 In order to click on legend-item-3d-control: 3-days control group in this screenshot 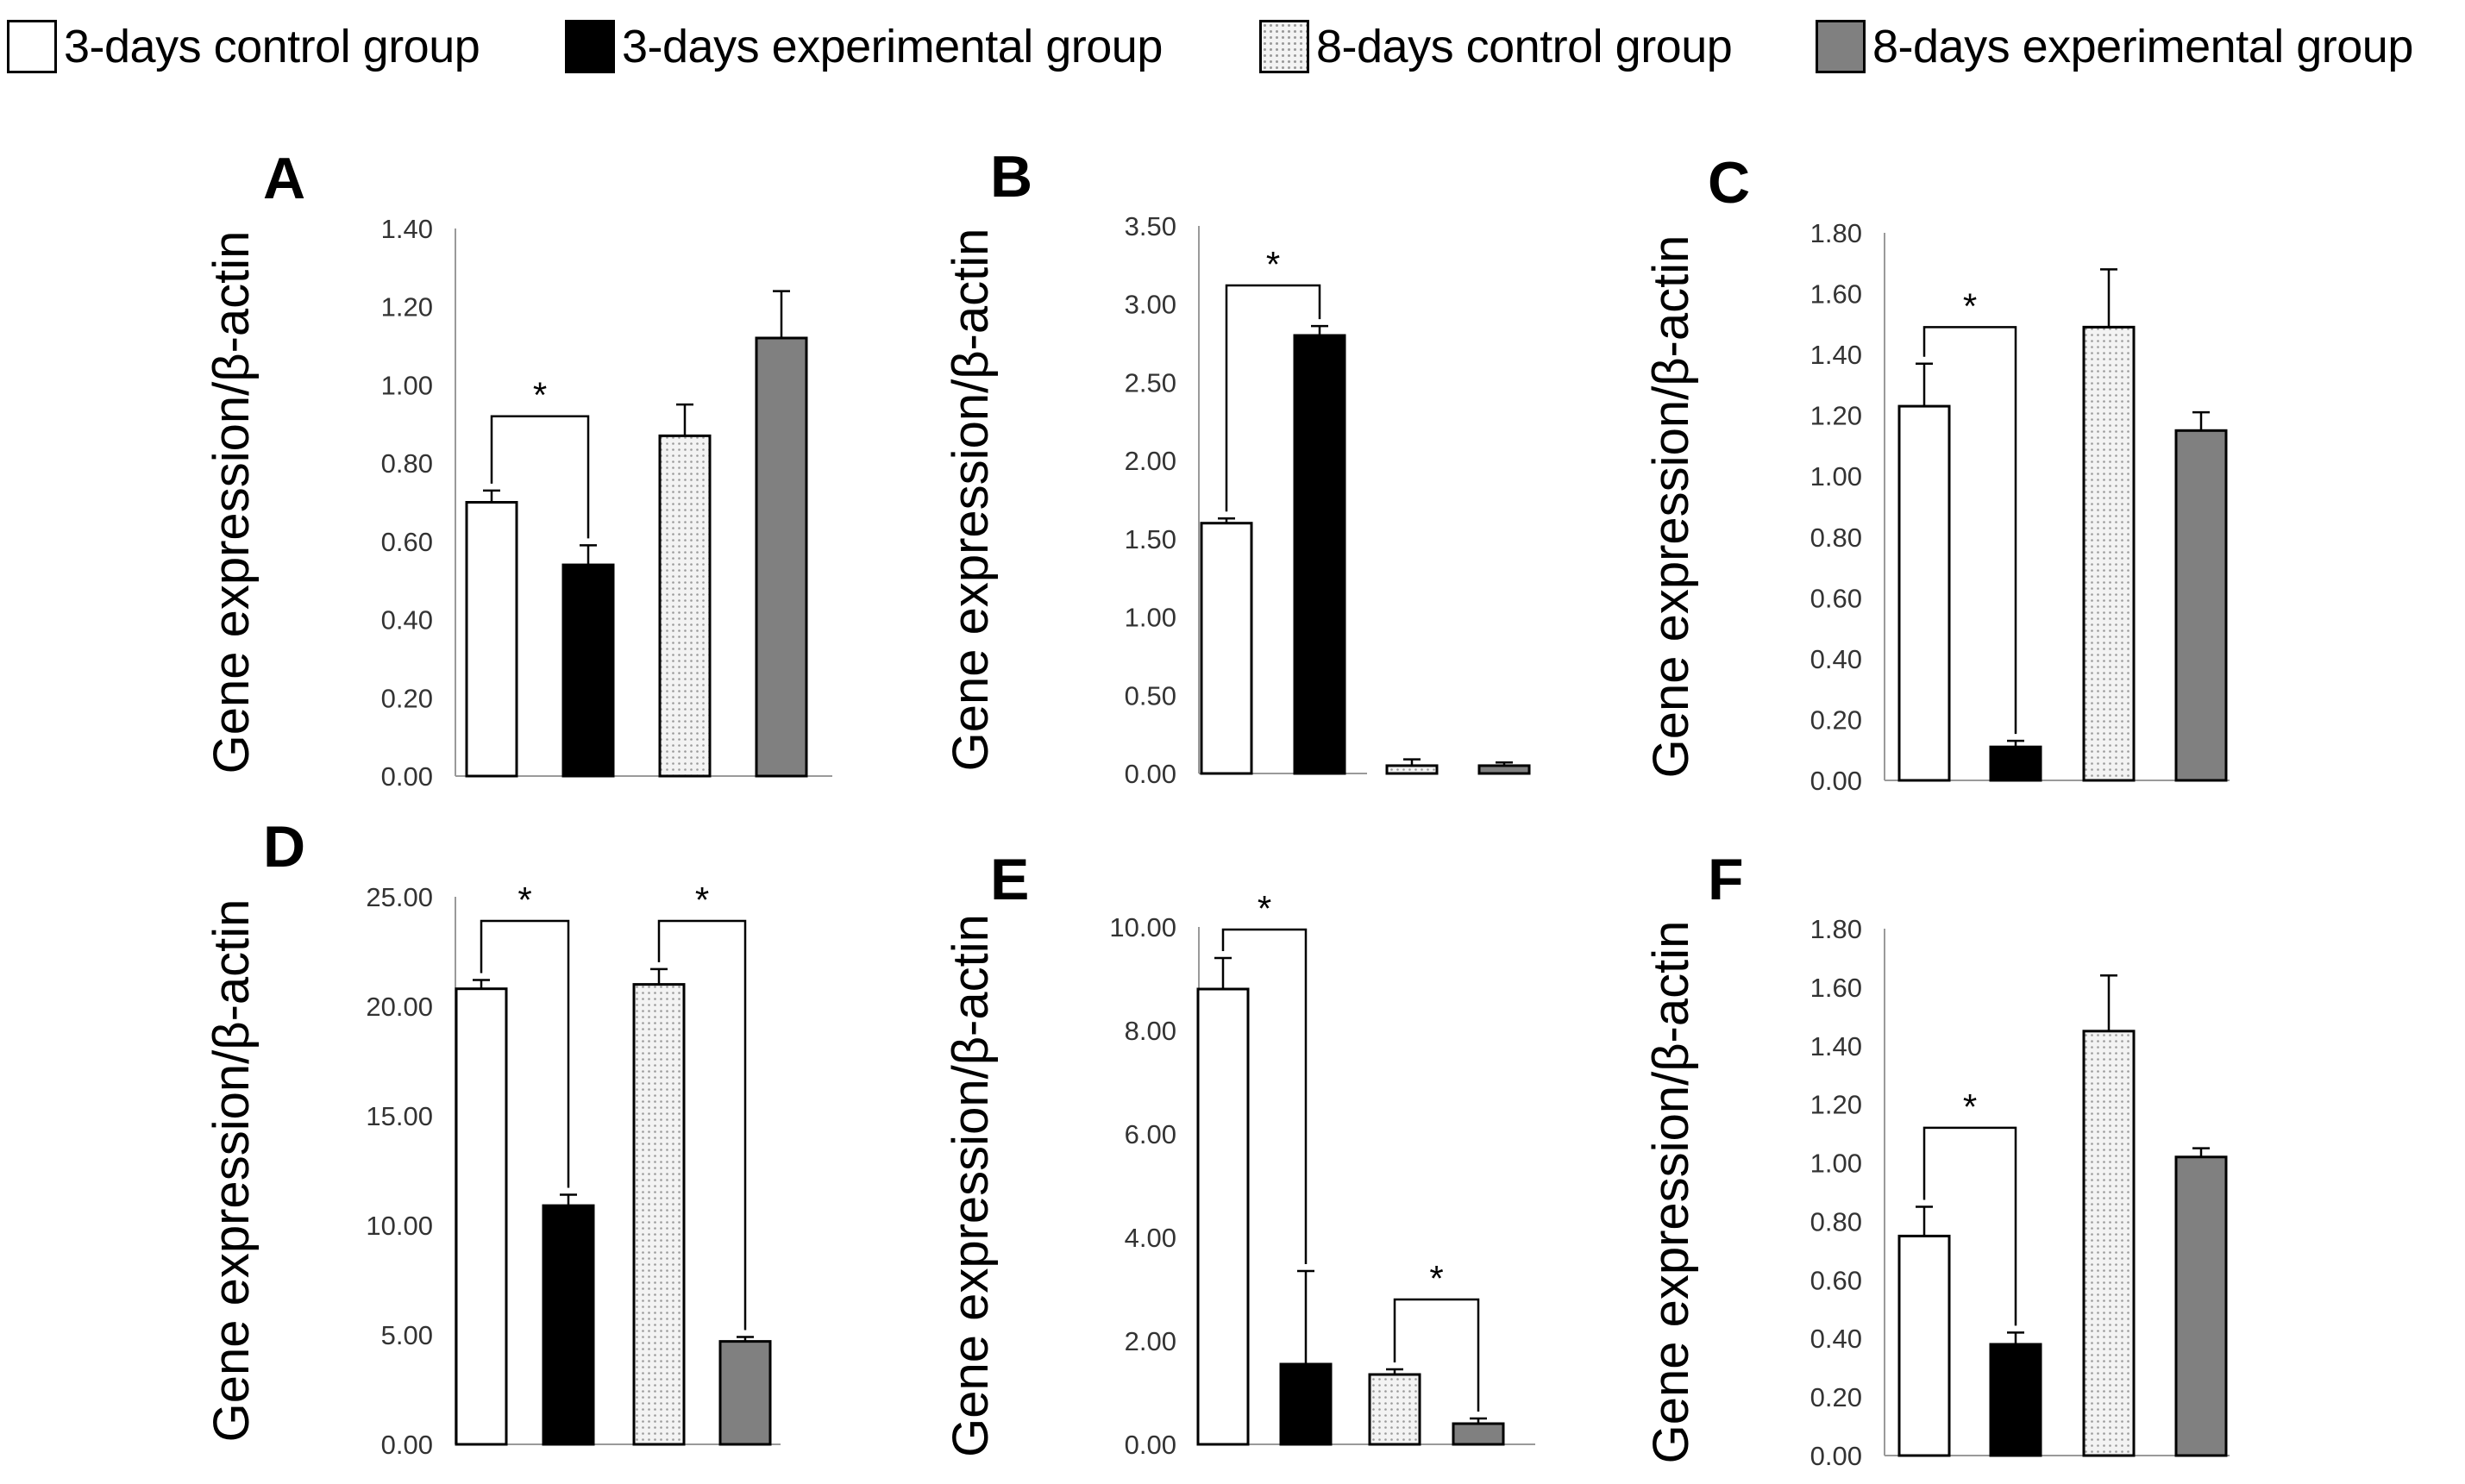, I will do `click(243, 47)`.